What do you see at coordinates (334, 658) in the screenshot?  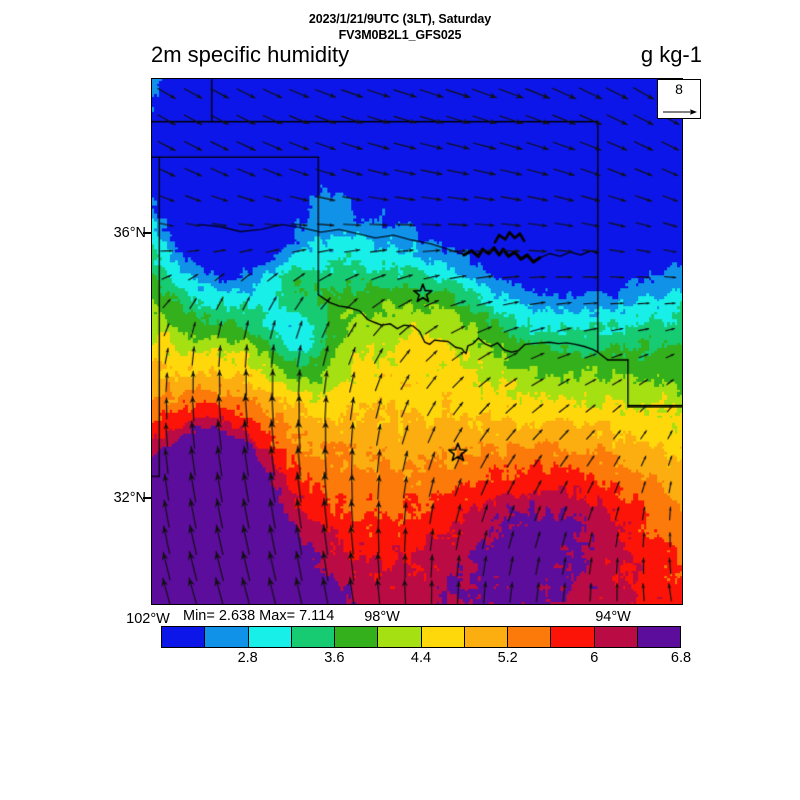 I see `colorbar-tick-3.6: 3.6` at bounding box center [334, 658].